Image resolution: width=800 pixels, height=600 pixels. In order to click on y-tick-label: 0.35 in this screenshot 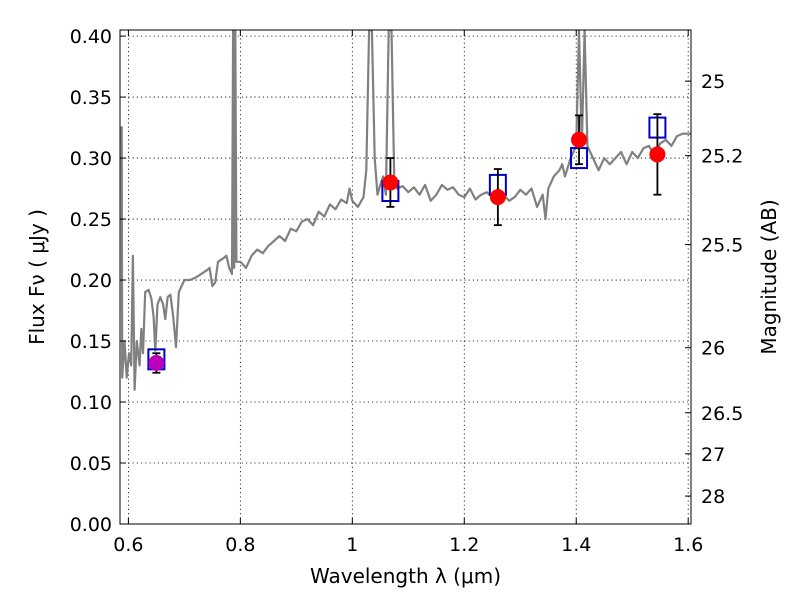, I will do `click(91, 98)`.